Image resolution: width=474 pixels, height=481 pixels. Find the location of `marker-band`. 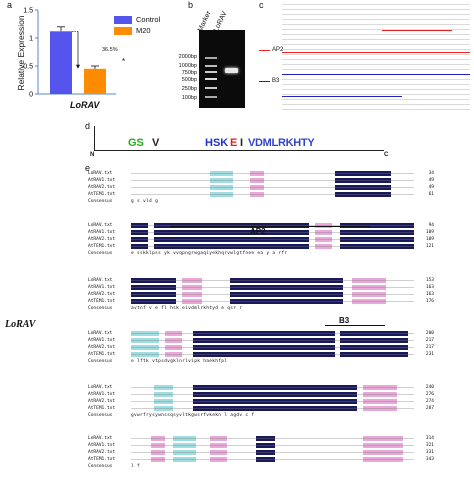

marker-band is located at coordinates (211, 58).